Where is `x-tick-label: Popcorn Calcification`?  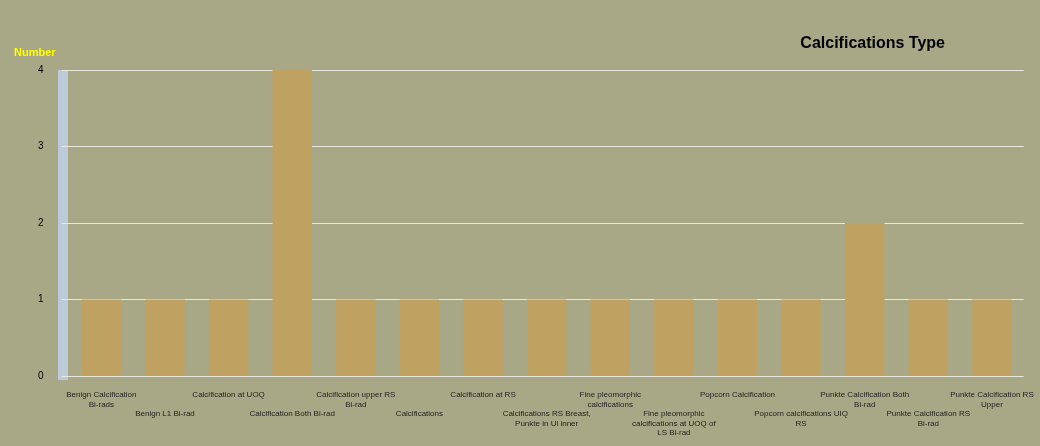
x-tick-label: Popcorn Calcification is located at coordinates (737, 394).